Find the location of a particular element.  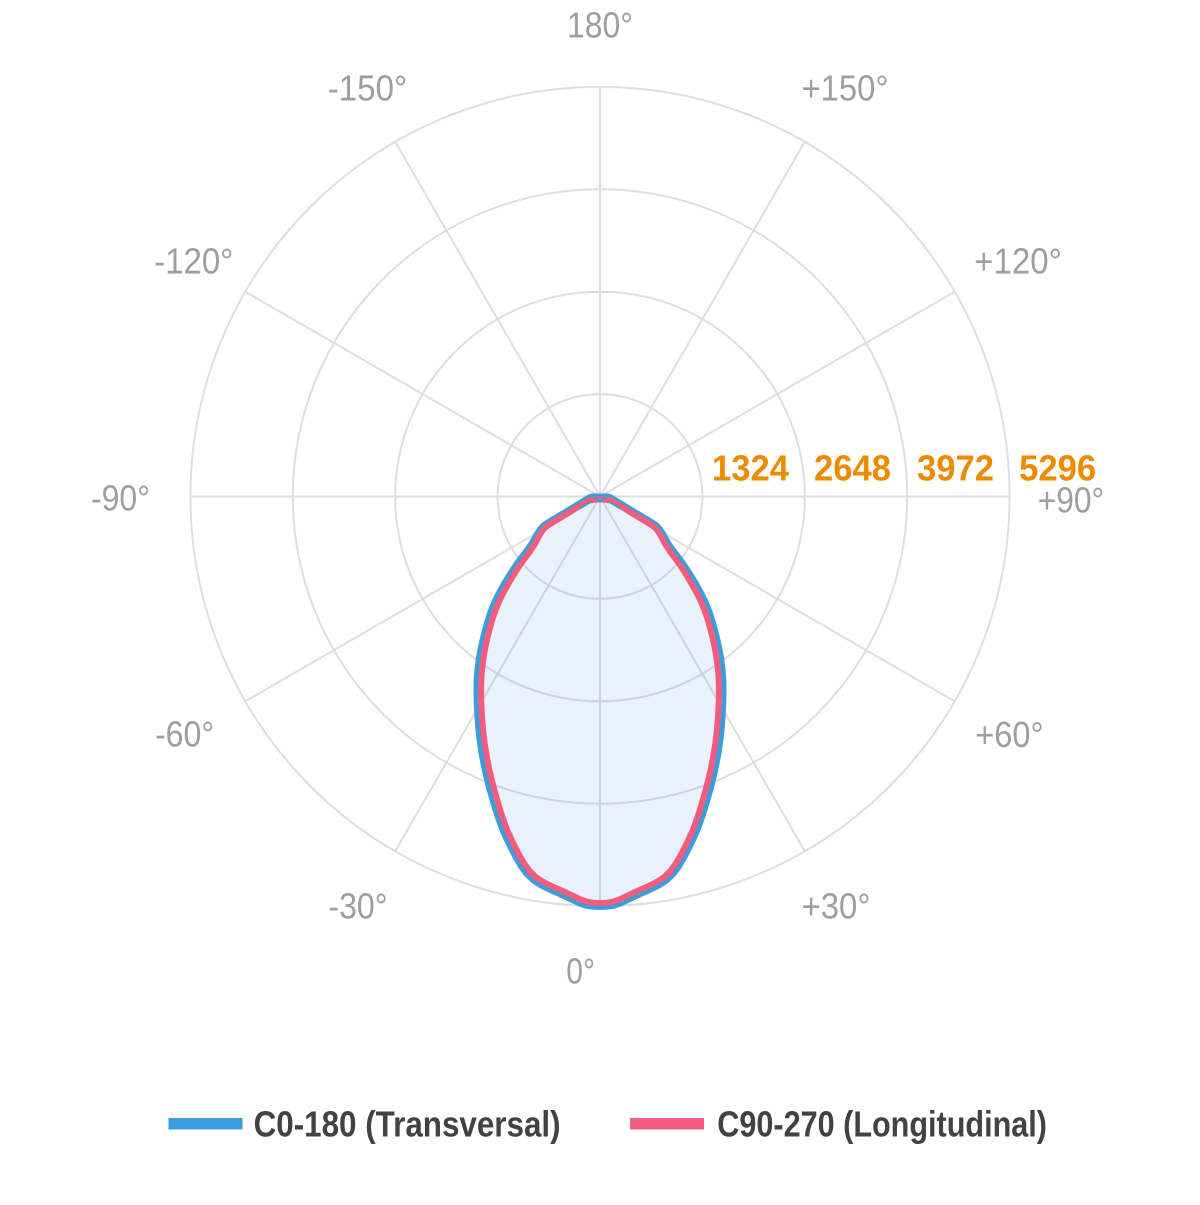

svg-text: 3972 is located at coordinates (955, 468).